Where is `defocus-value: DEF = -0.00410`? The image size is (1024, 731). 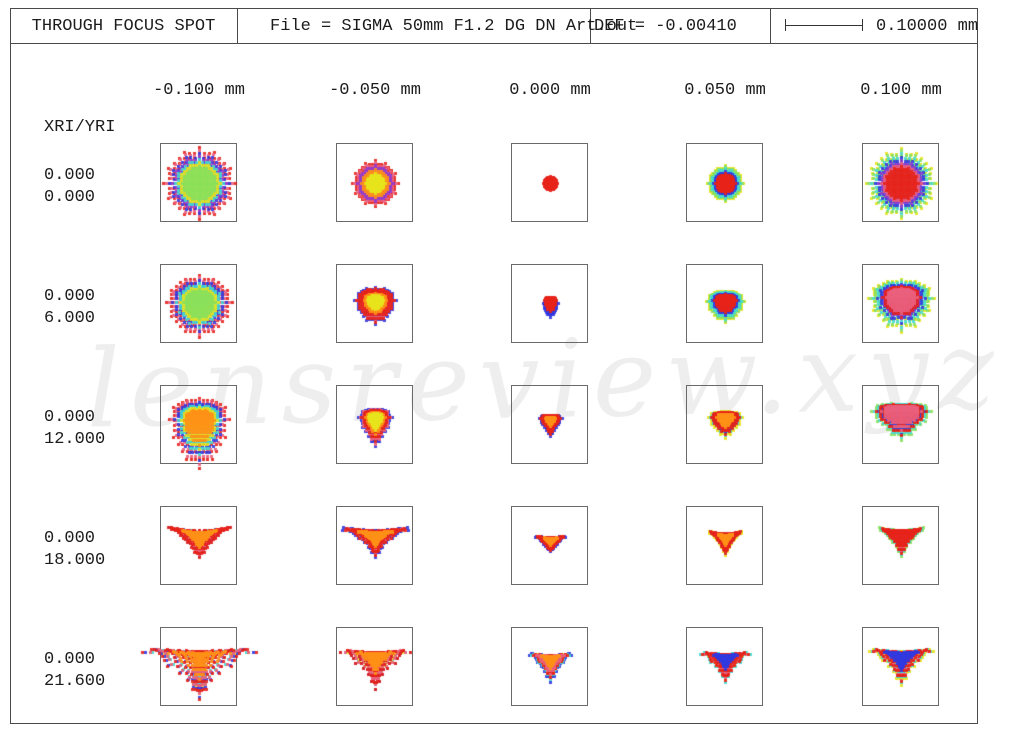
defocus-value: DEF = -0.00410 is located at coordinates (665, 26).